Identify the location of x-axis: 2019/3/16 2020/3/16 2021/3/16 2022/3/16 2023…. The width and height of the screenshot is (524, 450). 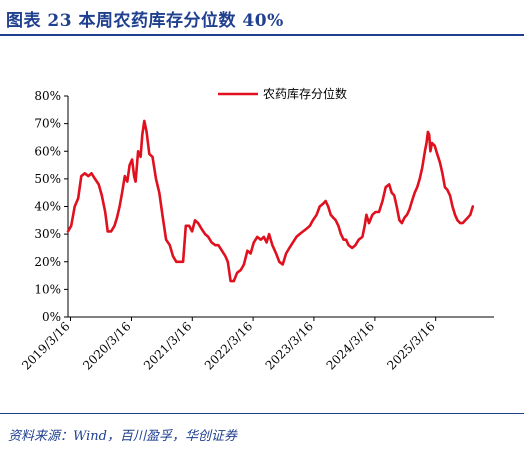
(256, 344).